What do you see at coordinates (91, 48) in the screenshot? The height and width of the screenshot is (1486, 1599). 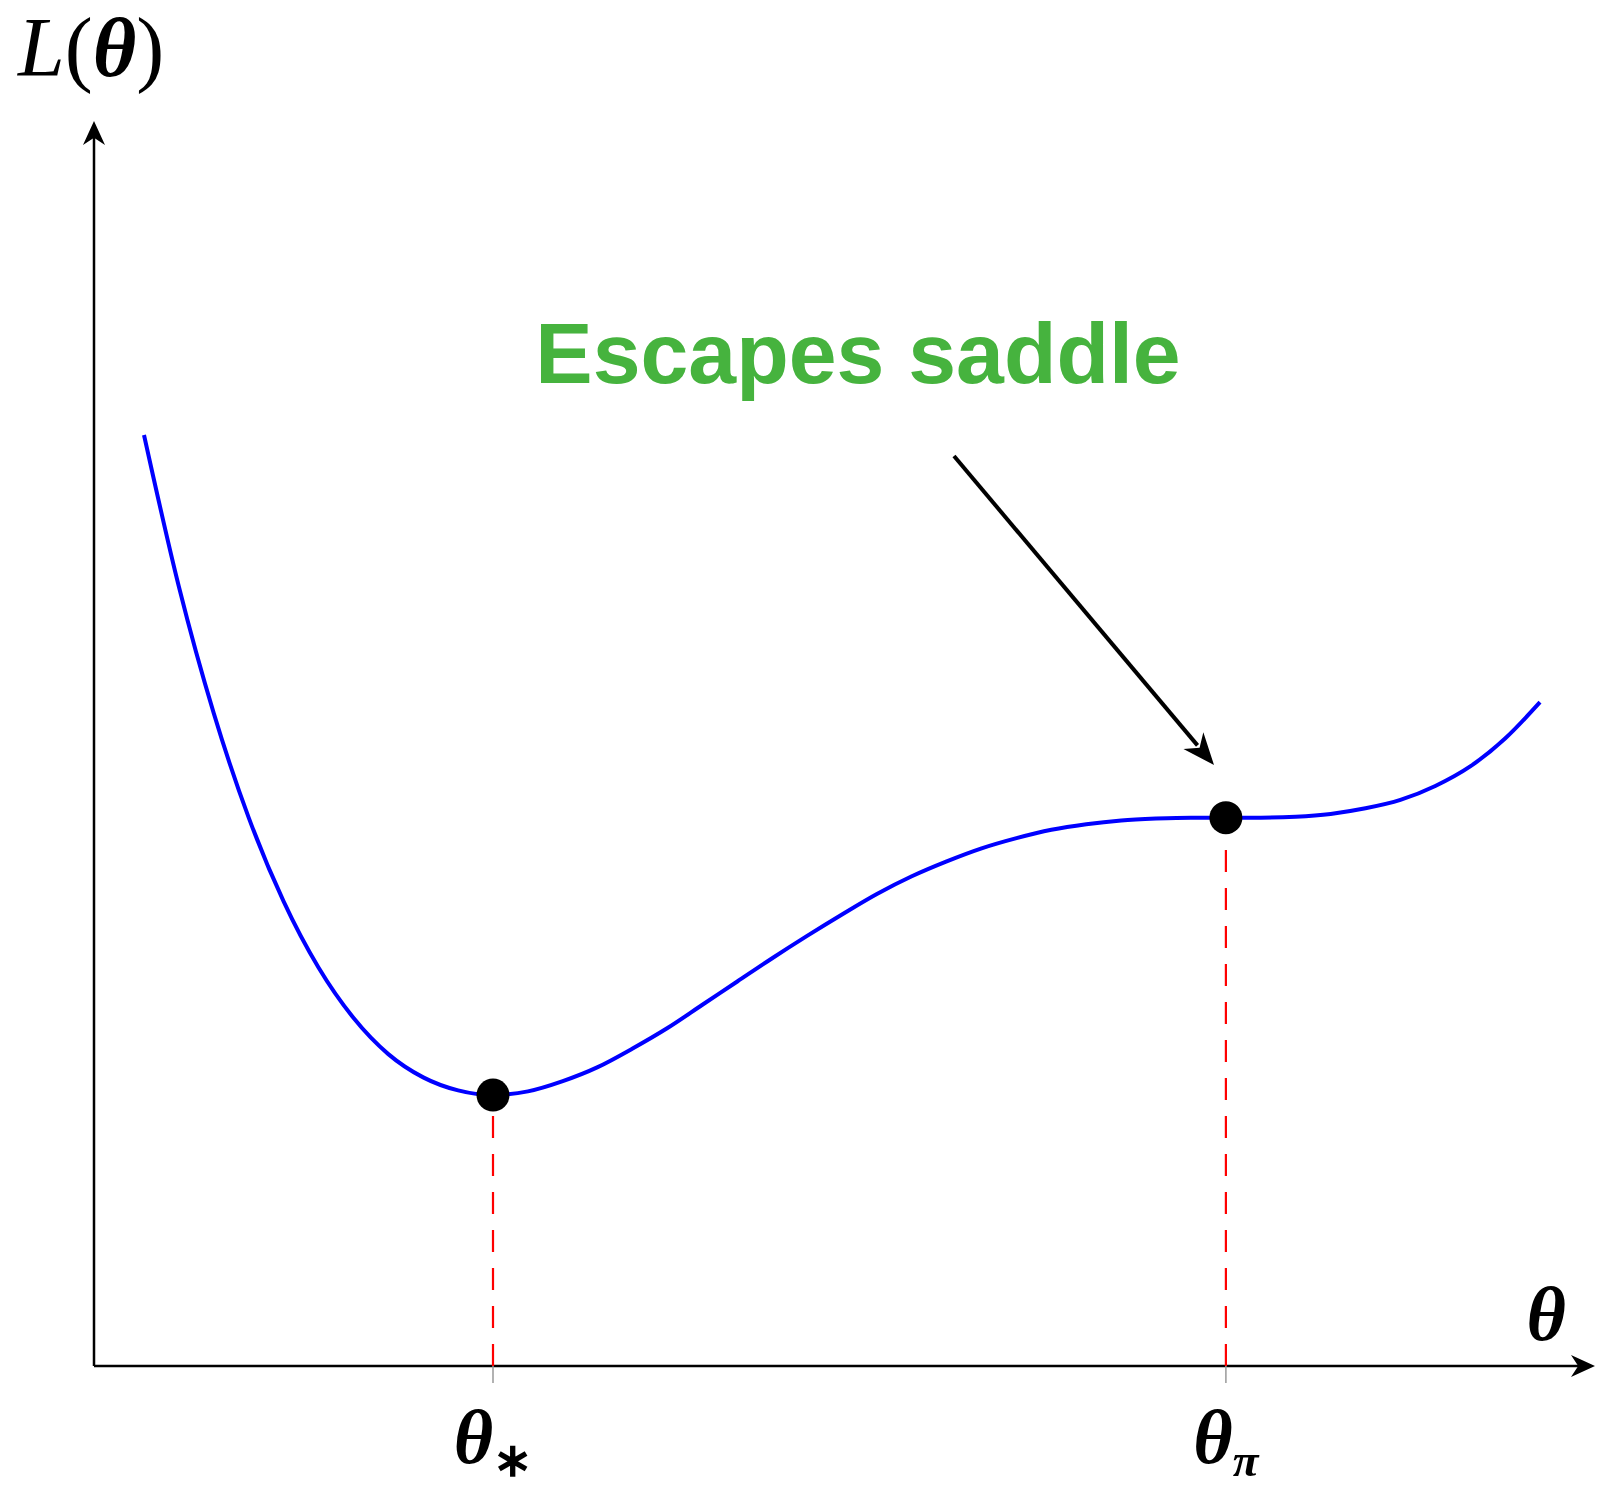 I see `y-axis-title: L(θ)` at bounding box center [91, 48].